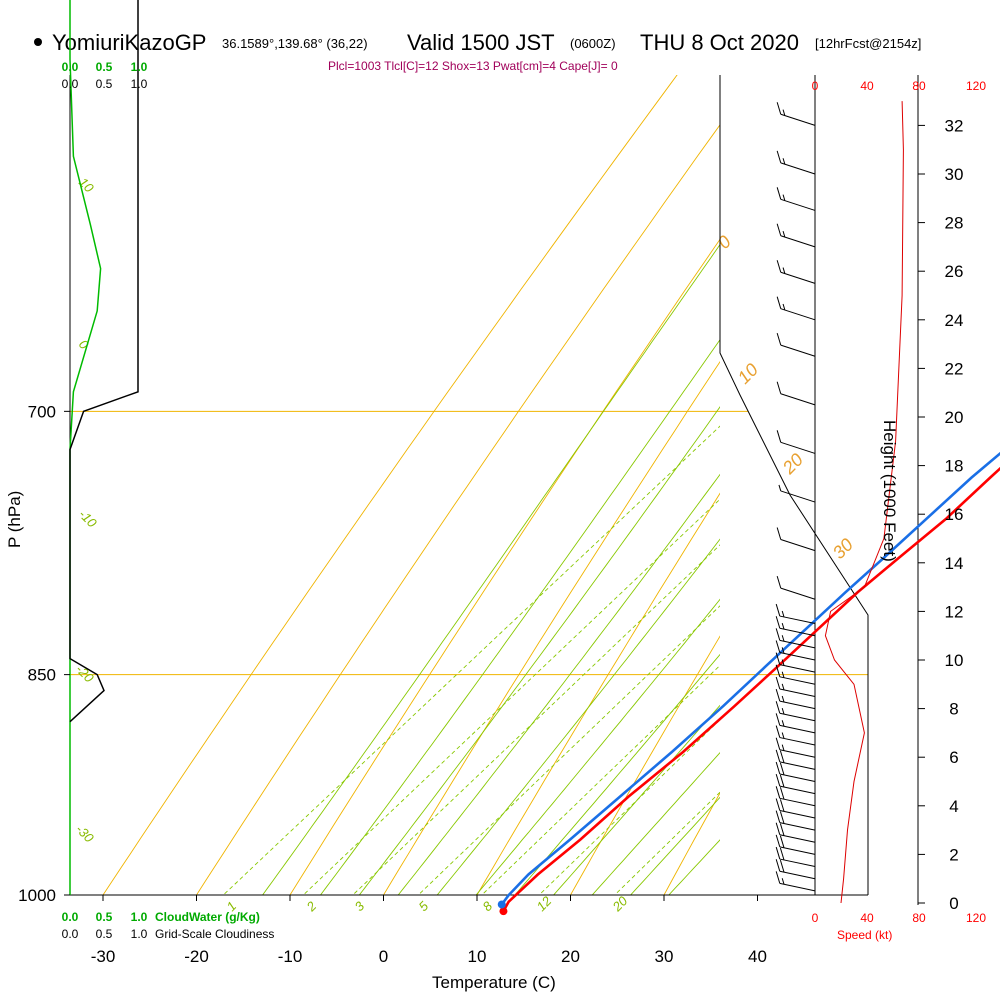 This screenshot has width=1000, height=1000. I want to click on height-tick-label: 22, so click(954, 368).